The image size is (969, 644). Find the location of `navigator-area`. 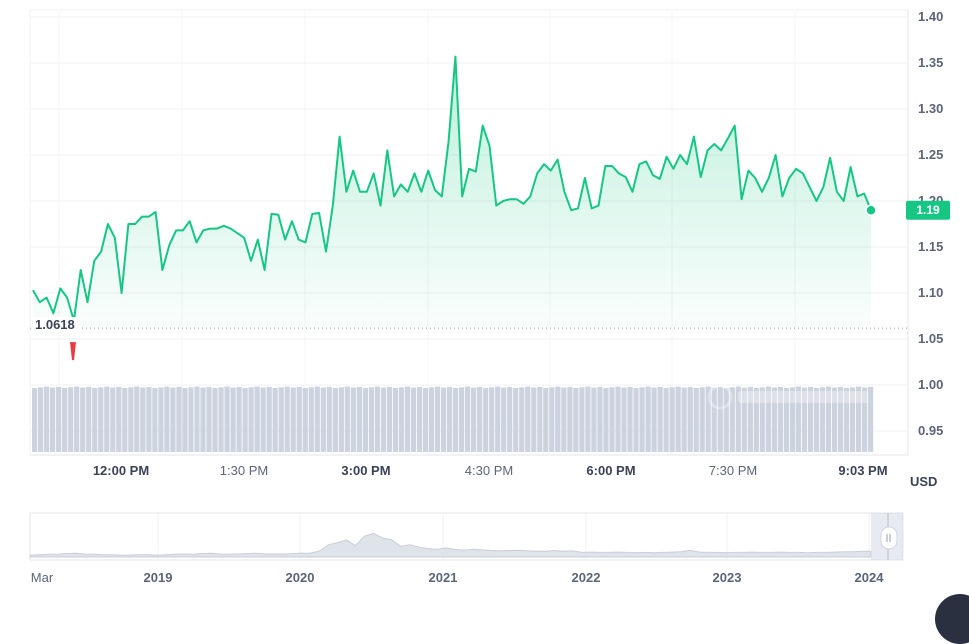

navigator-area is located at coordinates (450, 545).